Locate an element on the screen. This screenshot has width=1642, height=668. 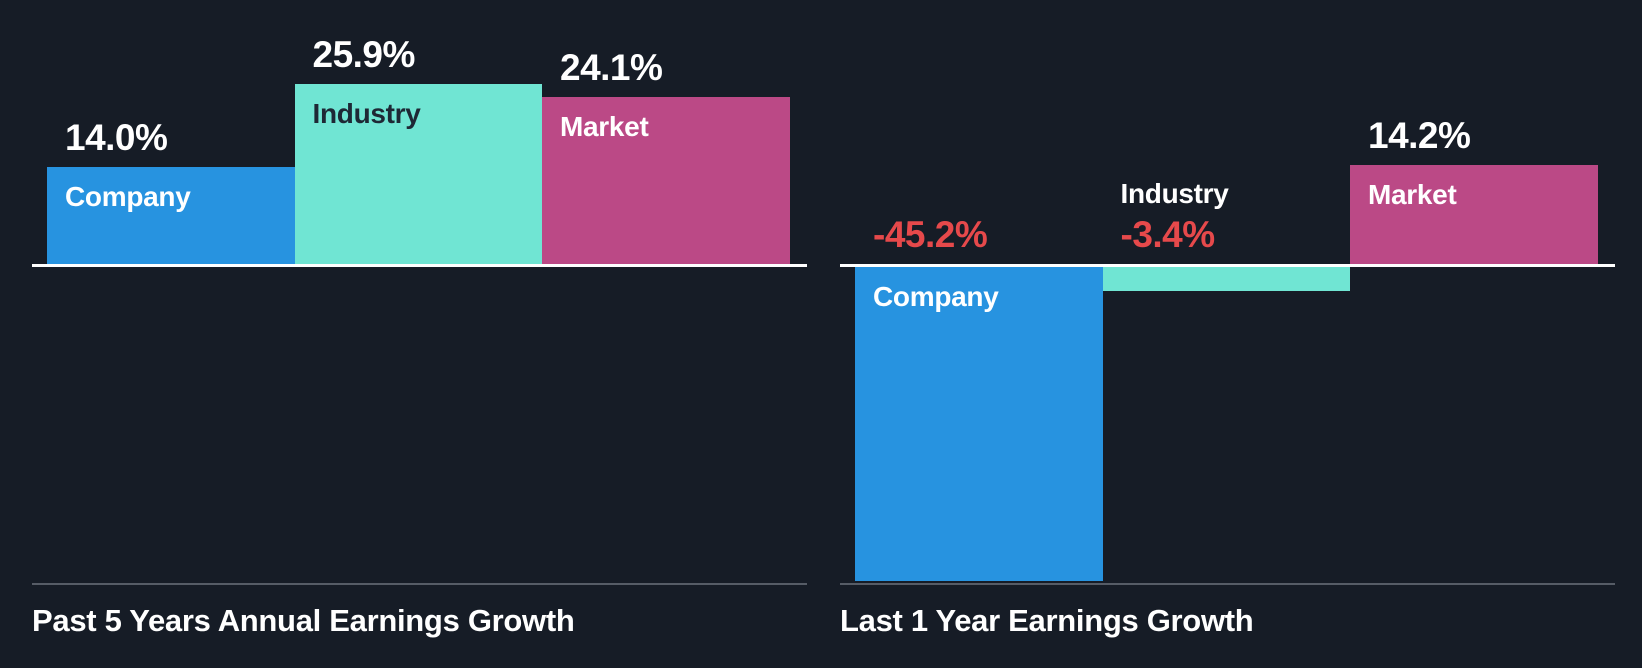
value-label-company: 14.0% is located at coordinates (116, 137).